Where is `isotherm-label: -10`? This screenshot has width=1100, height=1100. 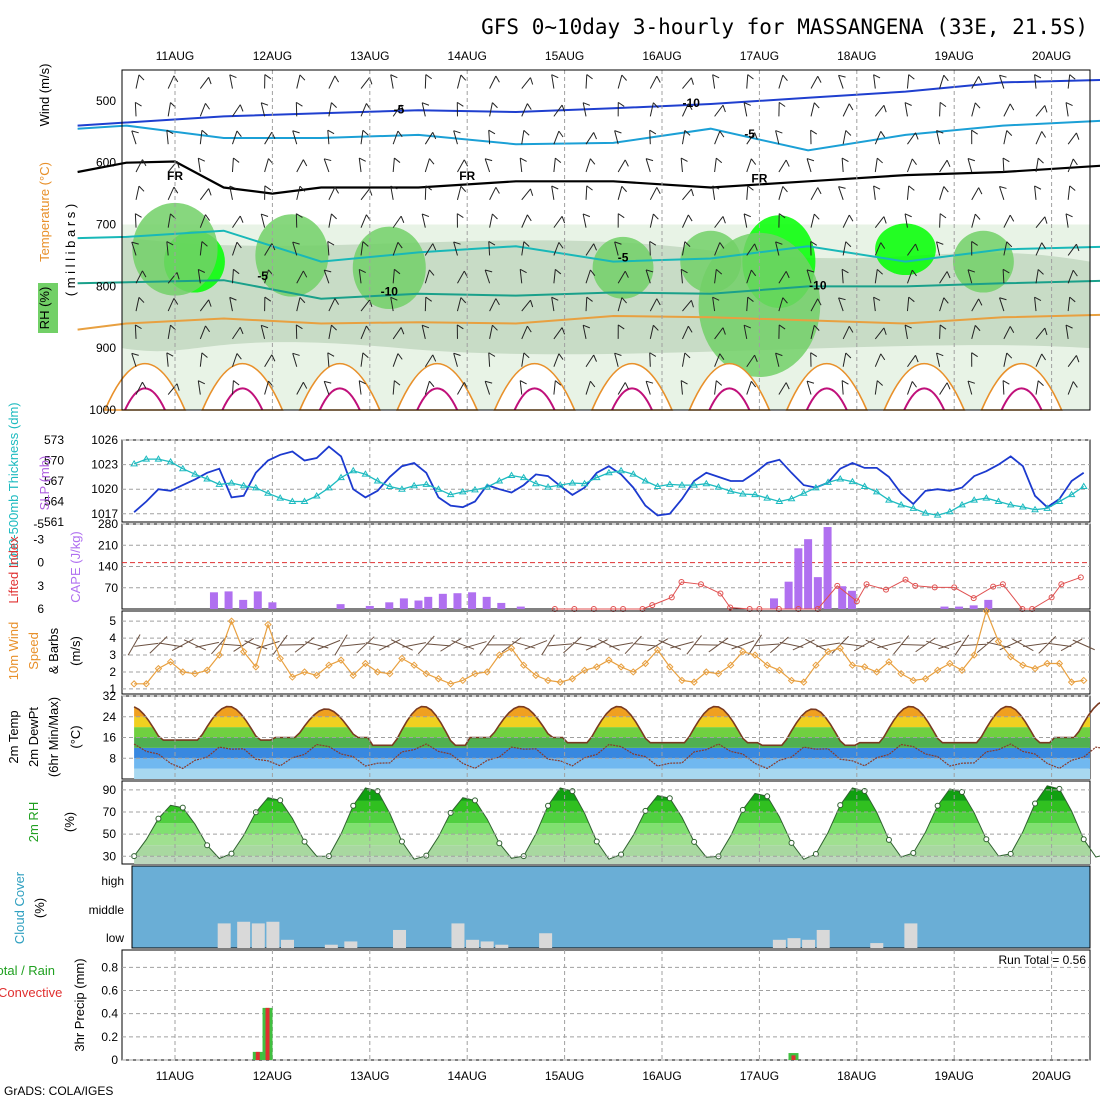 isotherm-label: -10 is located at coordinates (390, 292).